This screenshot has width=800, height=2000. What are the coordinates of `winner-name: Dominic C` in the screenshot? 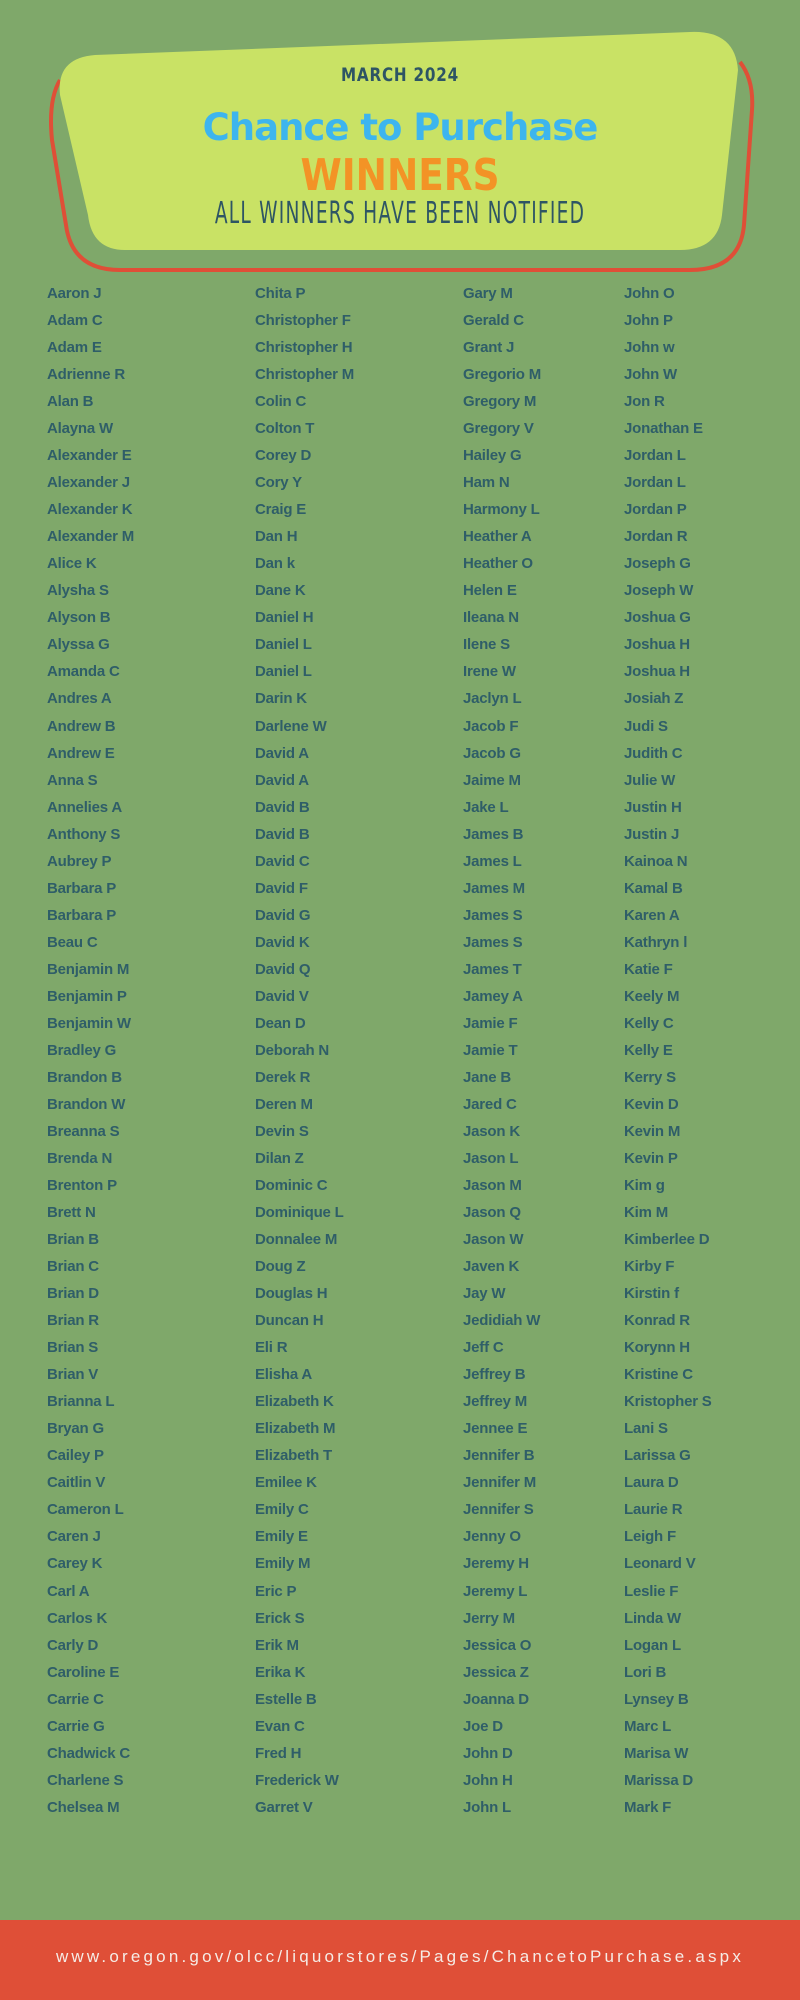 It's located at (291, 1186).